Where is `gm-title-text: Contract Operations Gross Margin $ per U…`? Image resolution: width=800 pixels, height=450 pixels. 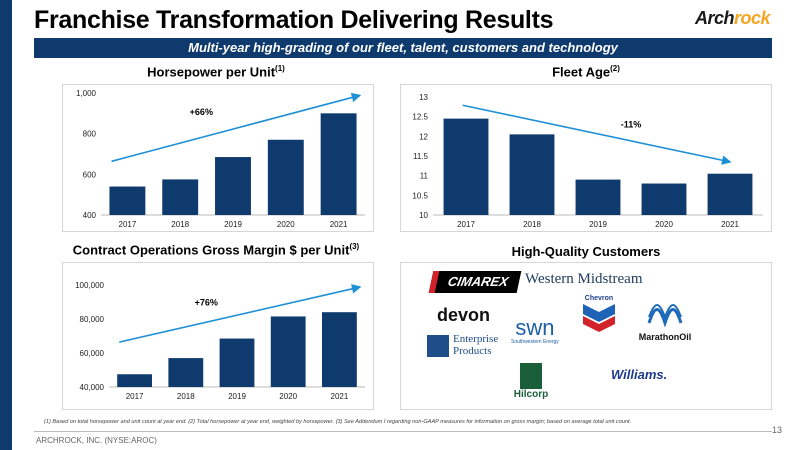 gm-title-text: Contract Operations Gross Margin $ per U… is located at coordinates (211, 250).